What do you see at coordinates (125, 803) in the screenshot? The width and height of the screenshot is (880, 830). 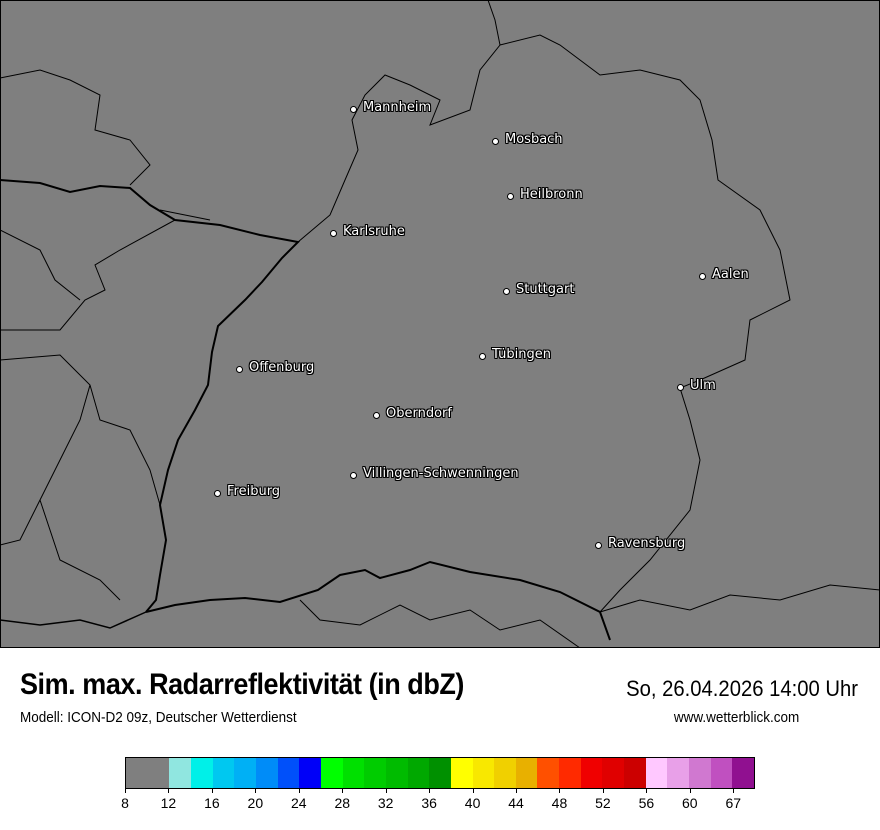 I see `legend-tick-label: 8` at bounding box center [125, 803].